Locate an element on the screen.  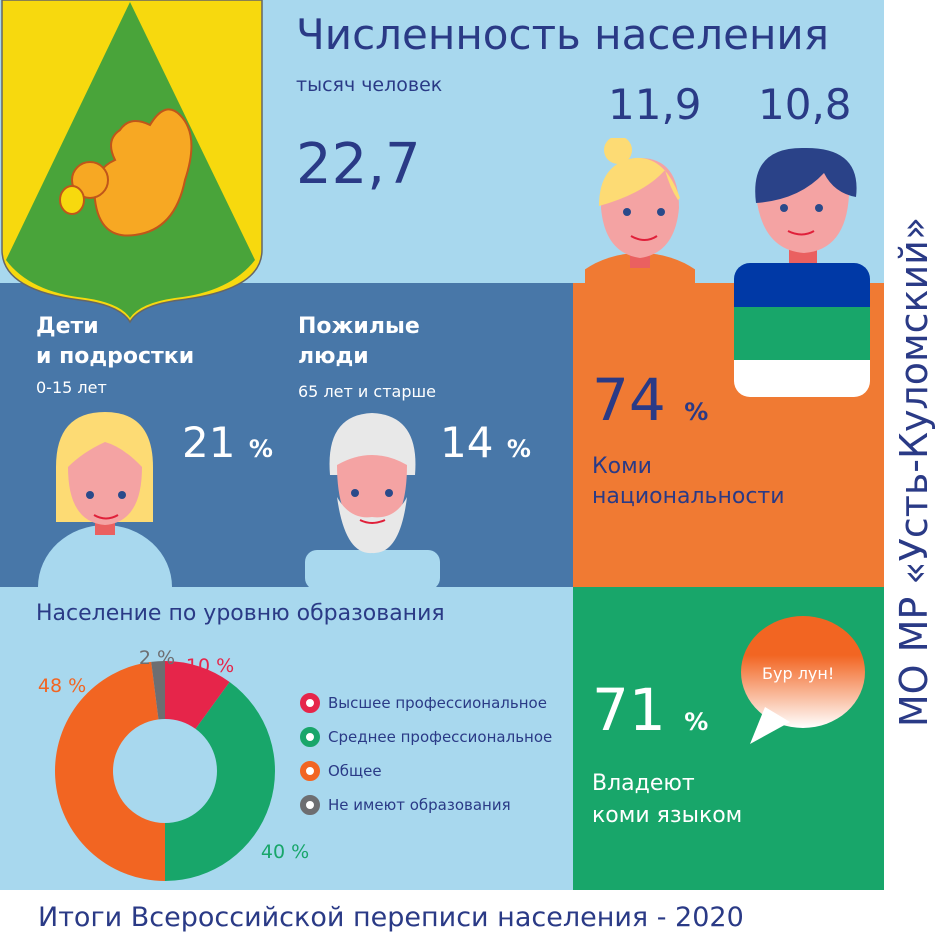
elderly-percent: 14 % is located at coordinates (485, 442).